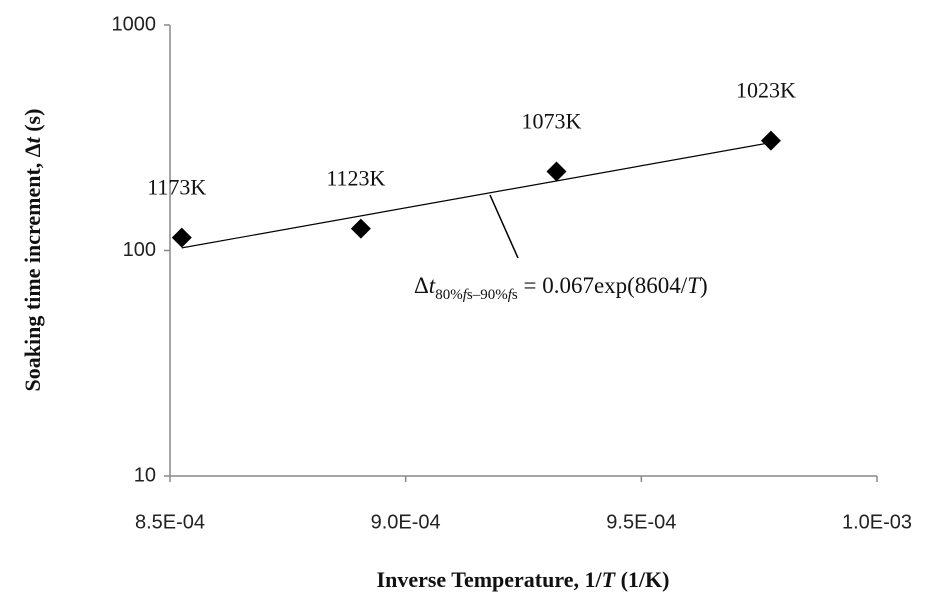  What do you see at coordinates (176, 187) in the screenshot?
I see `point-label: 1173K` at bounding box center [176, 187].